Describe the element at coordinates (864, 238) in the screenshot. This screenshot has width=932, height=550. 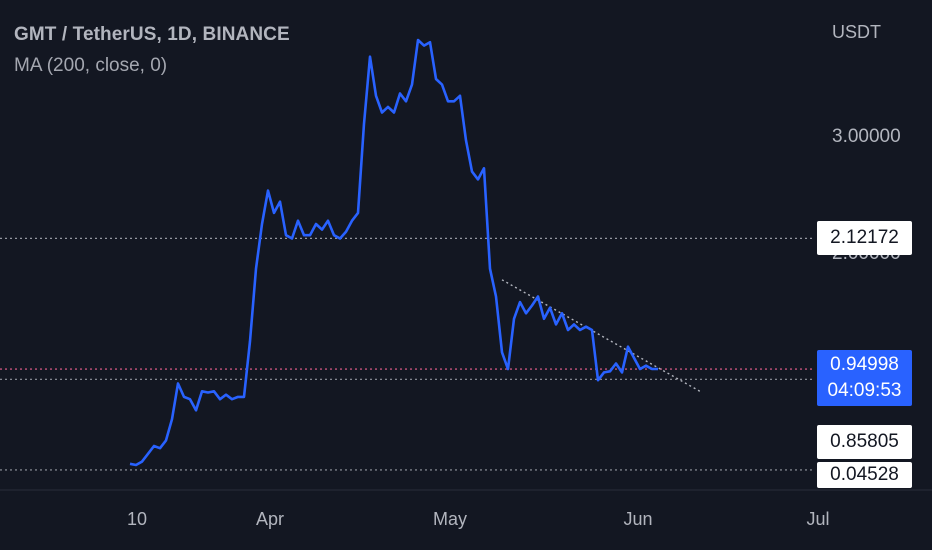
I see `price-label-level-high: 2.12172` at that location.